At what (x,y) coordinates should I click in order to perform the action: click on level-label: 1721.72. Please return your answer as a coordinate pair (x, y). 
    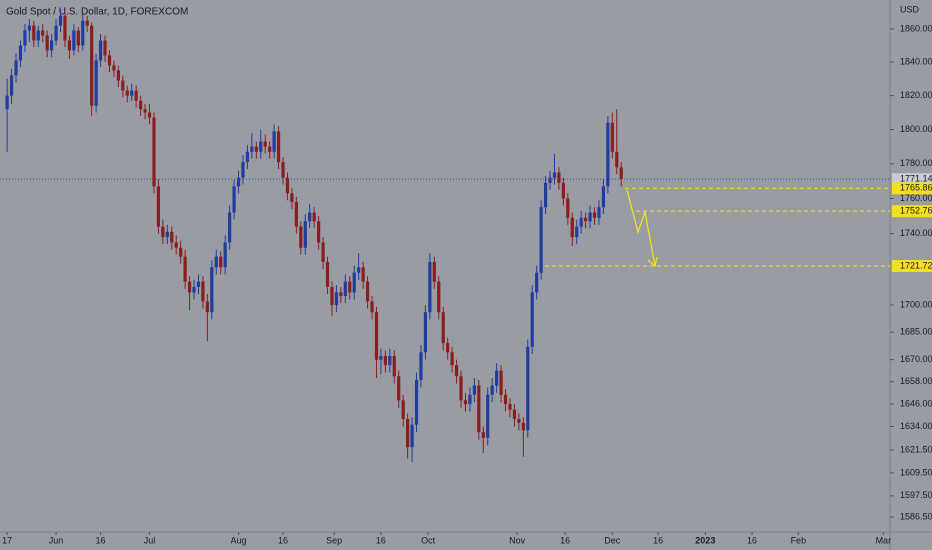
    Looking at the image, I should click on (916, 265).